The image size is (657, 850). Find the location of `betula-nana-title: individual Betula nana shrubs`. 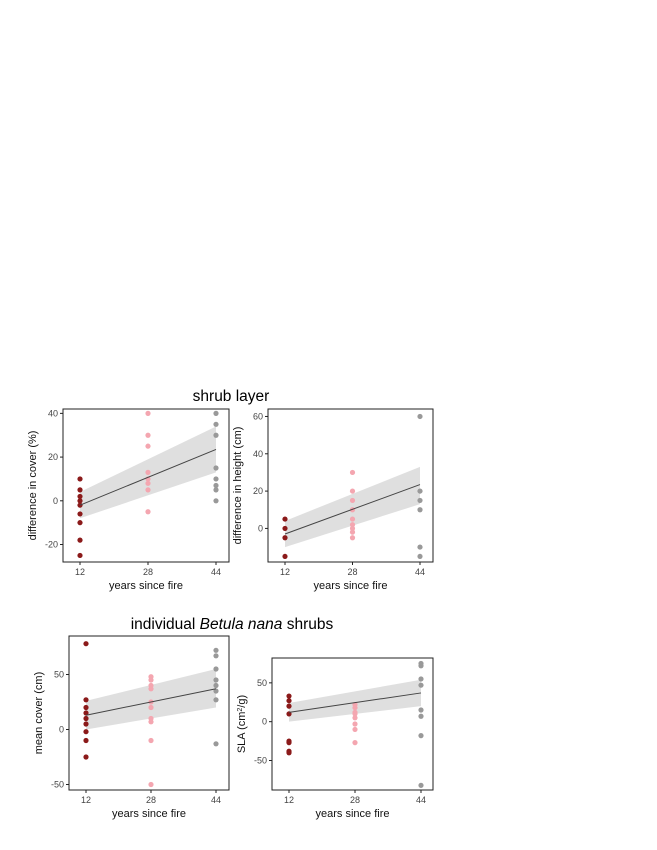

betula-nana-title: individual Betula nana shrubs is located at coordinates (232, 624).